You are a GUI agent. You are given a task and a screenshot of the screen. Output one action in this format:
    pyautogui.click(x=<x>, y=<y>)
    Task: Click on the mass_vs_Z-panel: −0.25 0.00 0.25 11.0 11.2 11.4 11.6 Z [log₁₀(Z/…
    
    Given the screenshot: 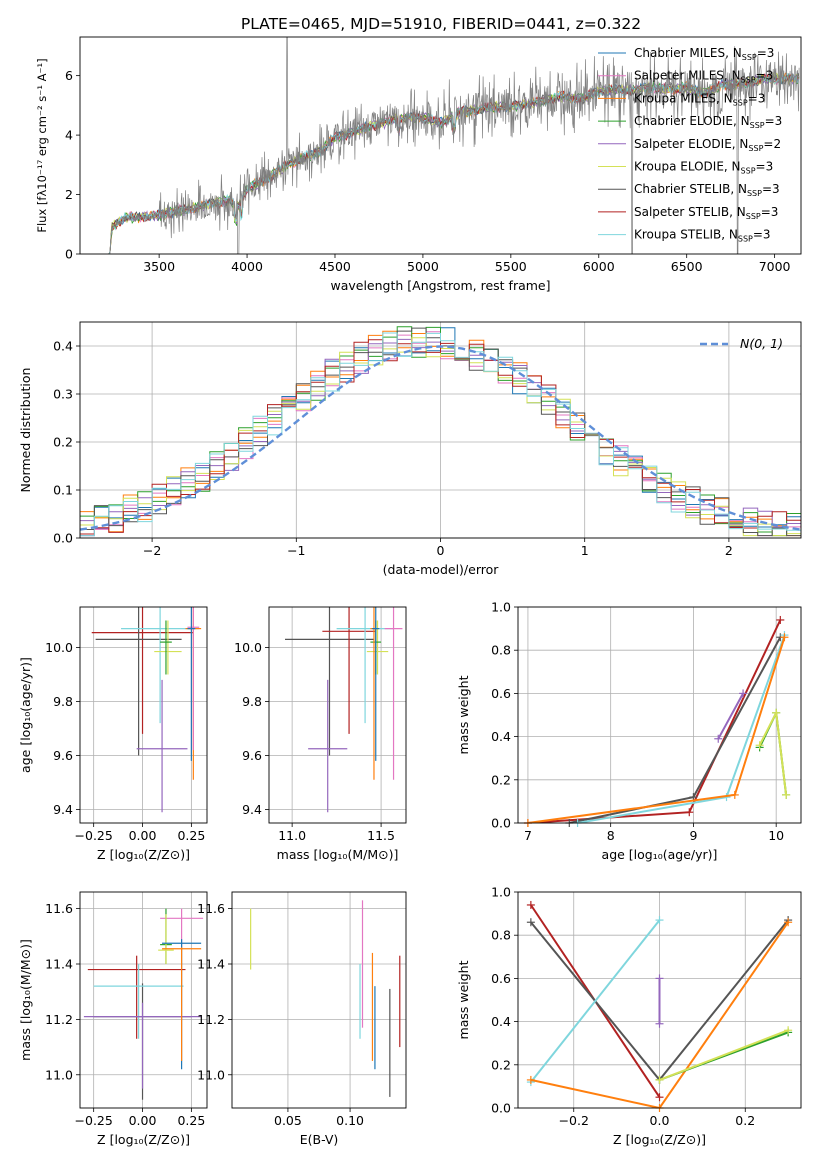 What is the action you would take?
    pyautogui.click(x=113, y=1019)
    